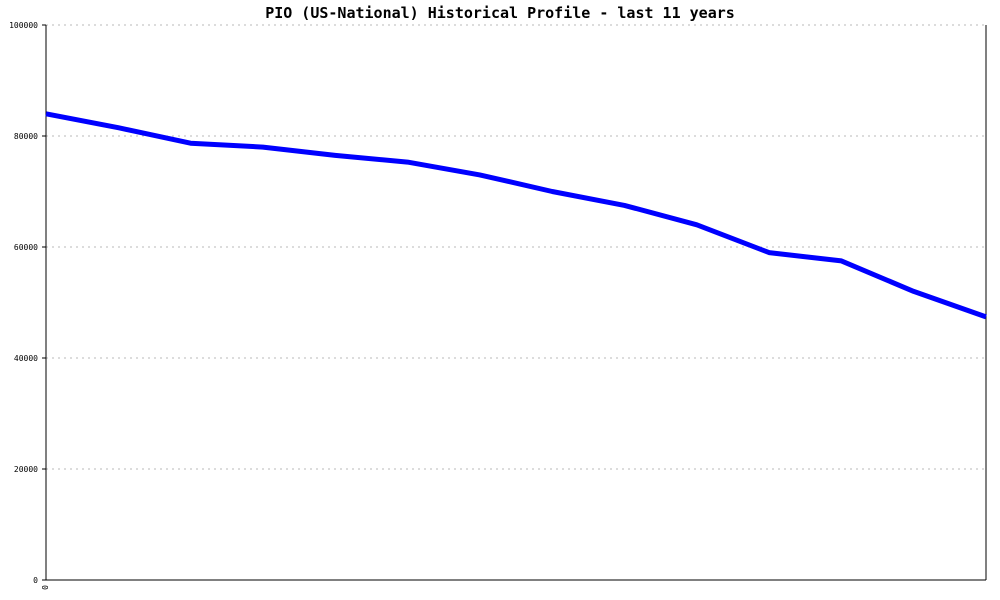 This screenshot has width=1000, height=600. What do you see at coordinates (29, 305) in the screenshot?
I see `tick-labels: 0 20000 40000 60000 80000 100000 0` at bounding box center [29, 305].